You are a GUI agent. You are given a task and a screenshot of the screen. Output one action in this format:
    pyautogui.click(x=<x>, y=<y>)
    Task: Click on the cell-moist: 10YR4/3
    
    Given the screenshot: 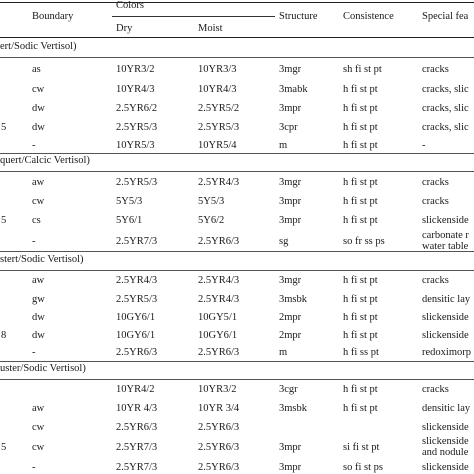 What is the action you would take?
    pyautogui.click(x=217, y=89)
    